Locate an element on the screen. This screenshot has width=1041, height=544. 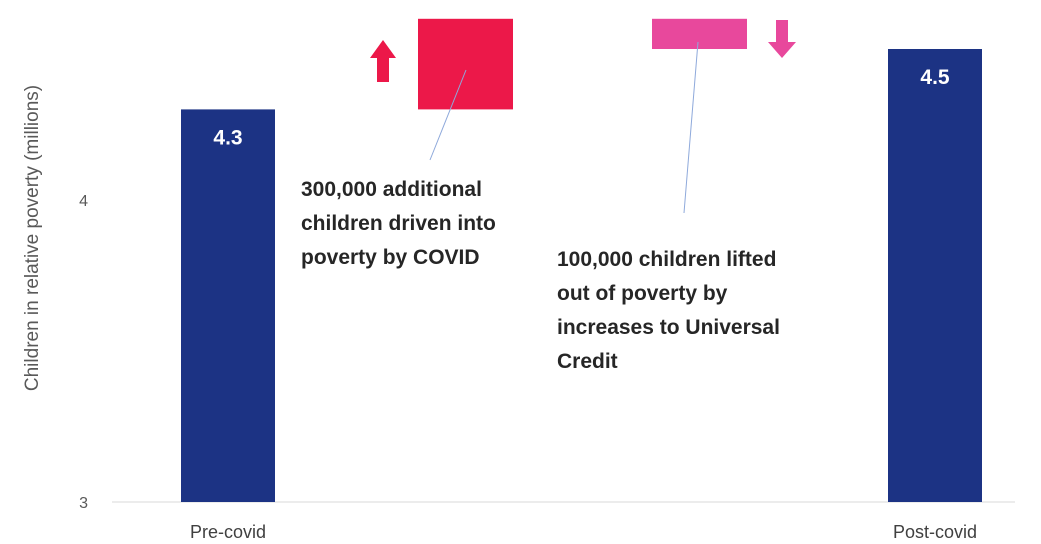
x-tick-label: Pre-covid is located at coordinates (228, 532).